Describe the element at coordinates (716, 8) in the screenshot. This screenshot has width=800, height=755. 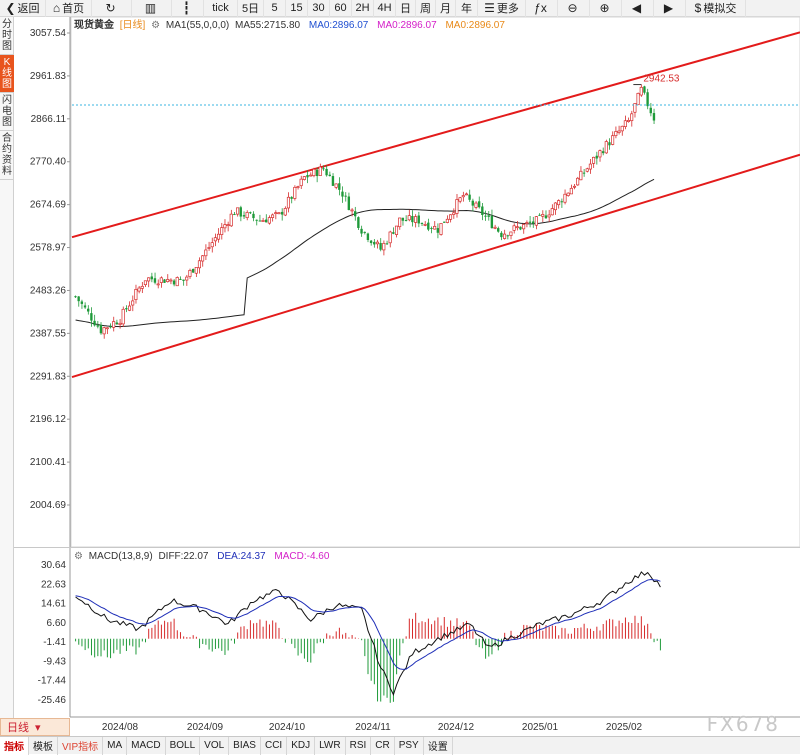
I see `toolbar-item-23: $ 模拟交` at that location.